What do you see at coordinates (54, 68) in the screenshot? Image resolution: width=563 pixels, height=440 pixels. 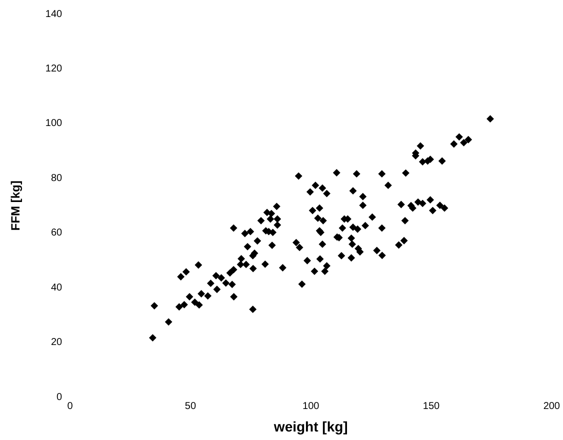 I see `y-tick-label: 120` at bounding box center [54, 68].